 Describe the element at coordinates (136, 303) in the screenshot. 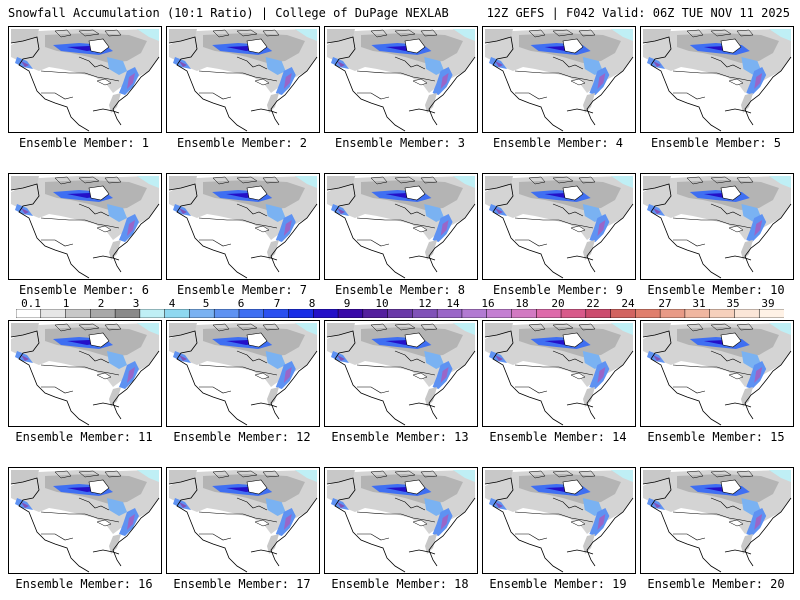

I see `colorbar-tick-label: 3` at that location.